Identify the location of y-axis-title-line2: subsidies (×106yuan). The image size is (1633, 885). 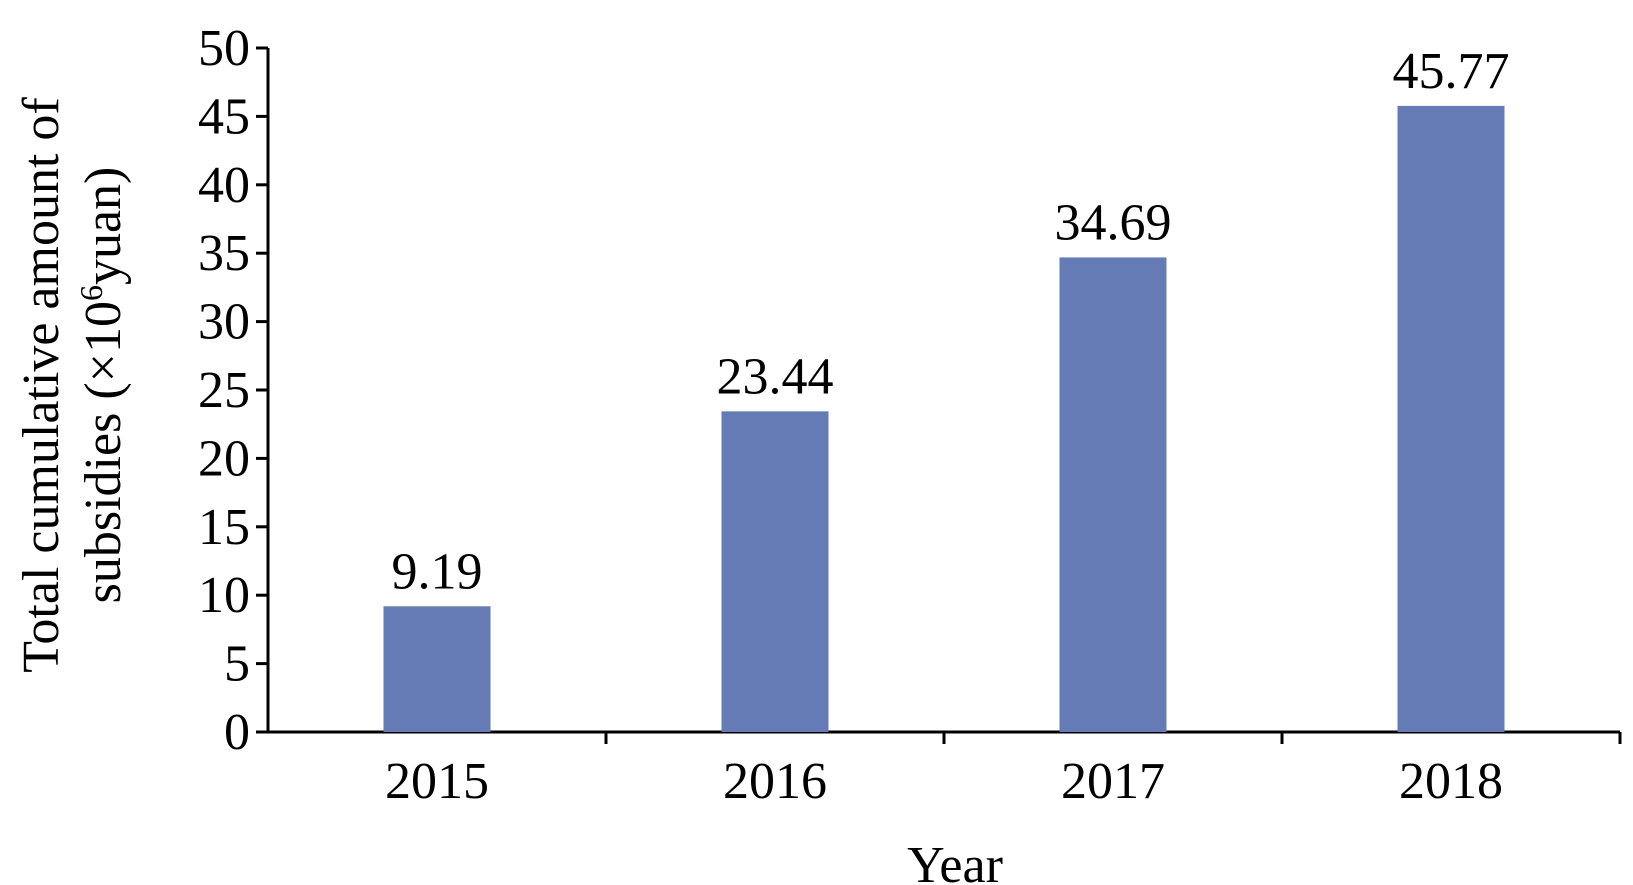
(102, 385).